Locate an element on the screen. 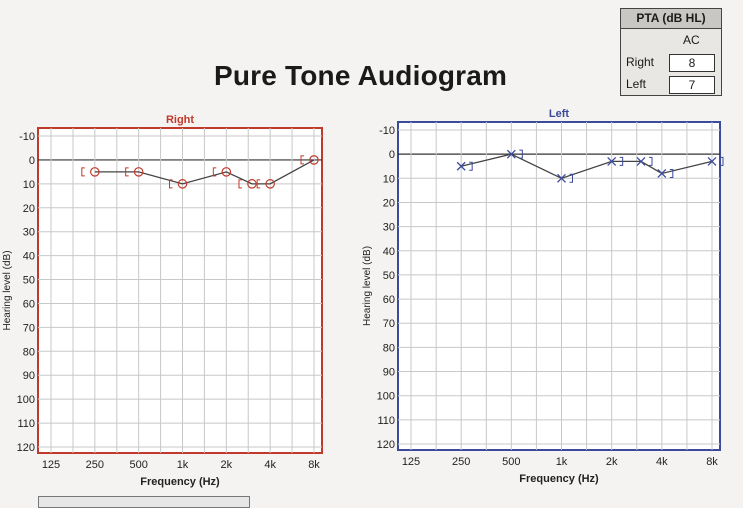 The width and height of the screenshot is (743, 508). right-x-tick-label: 8k is located at coordinates (314, 465).